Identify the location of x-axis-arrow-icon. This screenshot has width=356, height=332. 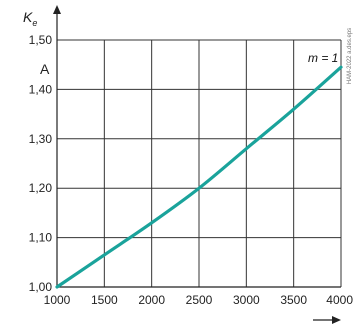
(336, 320).